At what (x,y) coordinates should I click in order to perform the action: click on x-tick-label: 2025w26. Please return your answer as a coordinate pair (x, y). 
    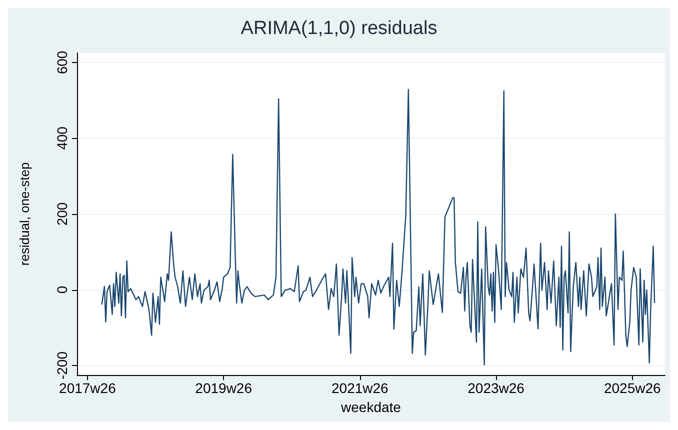
    Looking at the image, I should click on (632, 388).